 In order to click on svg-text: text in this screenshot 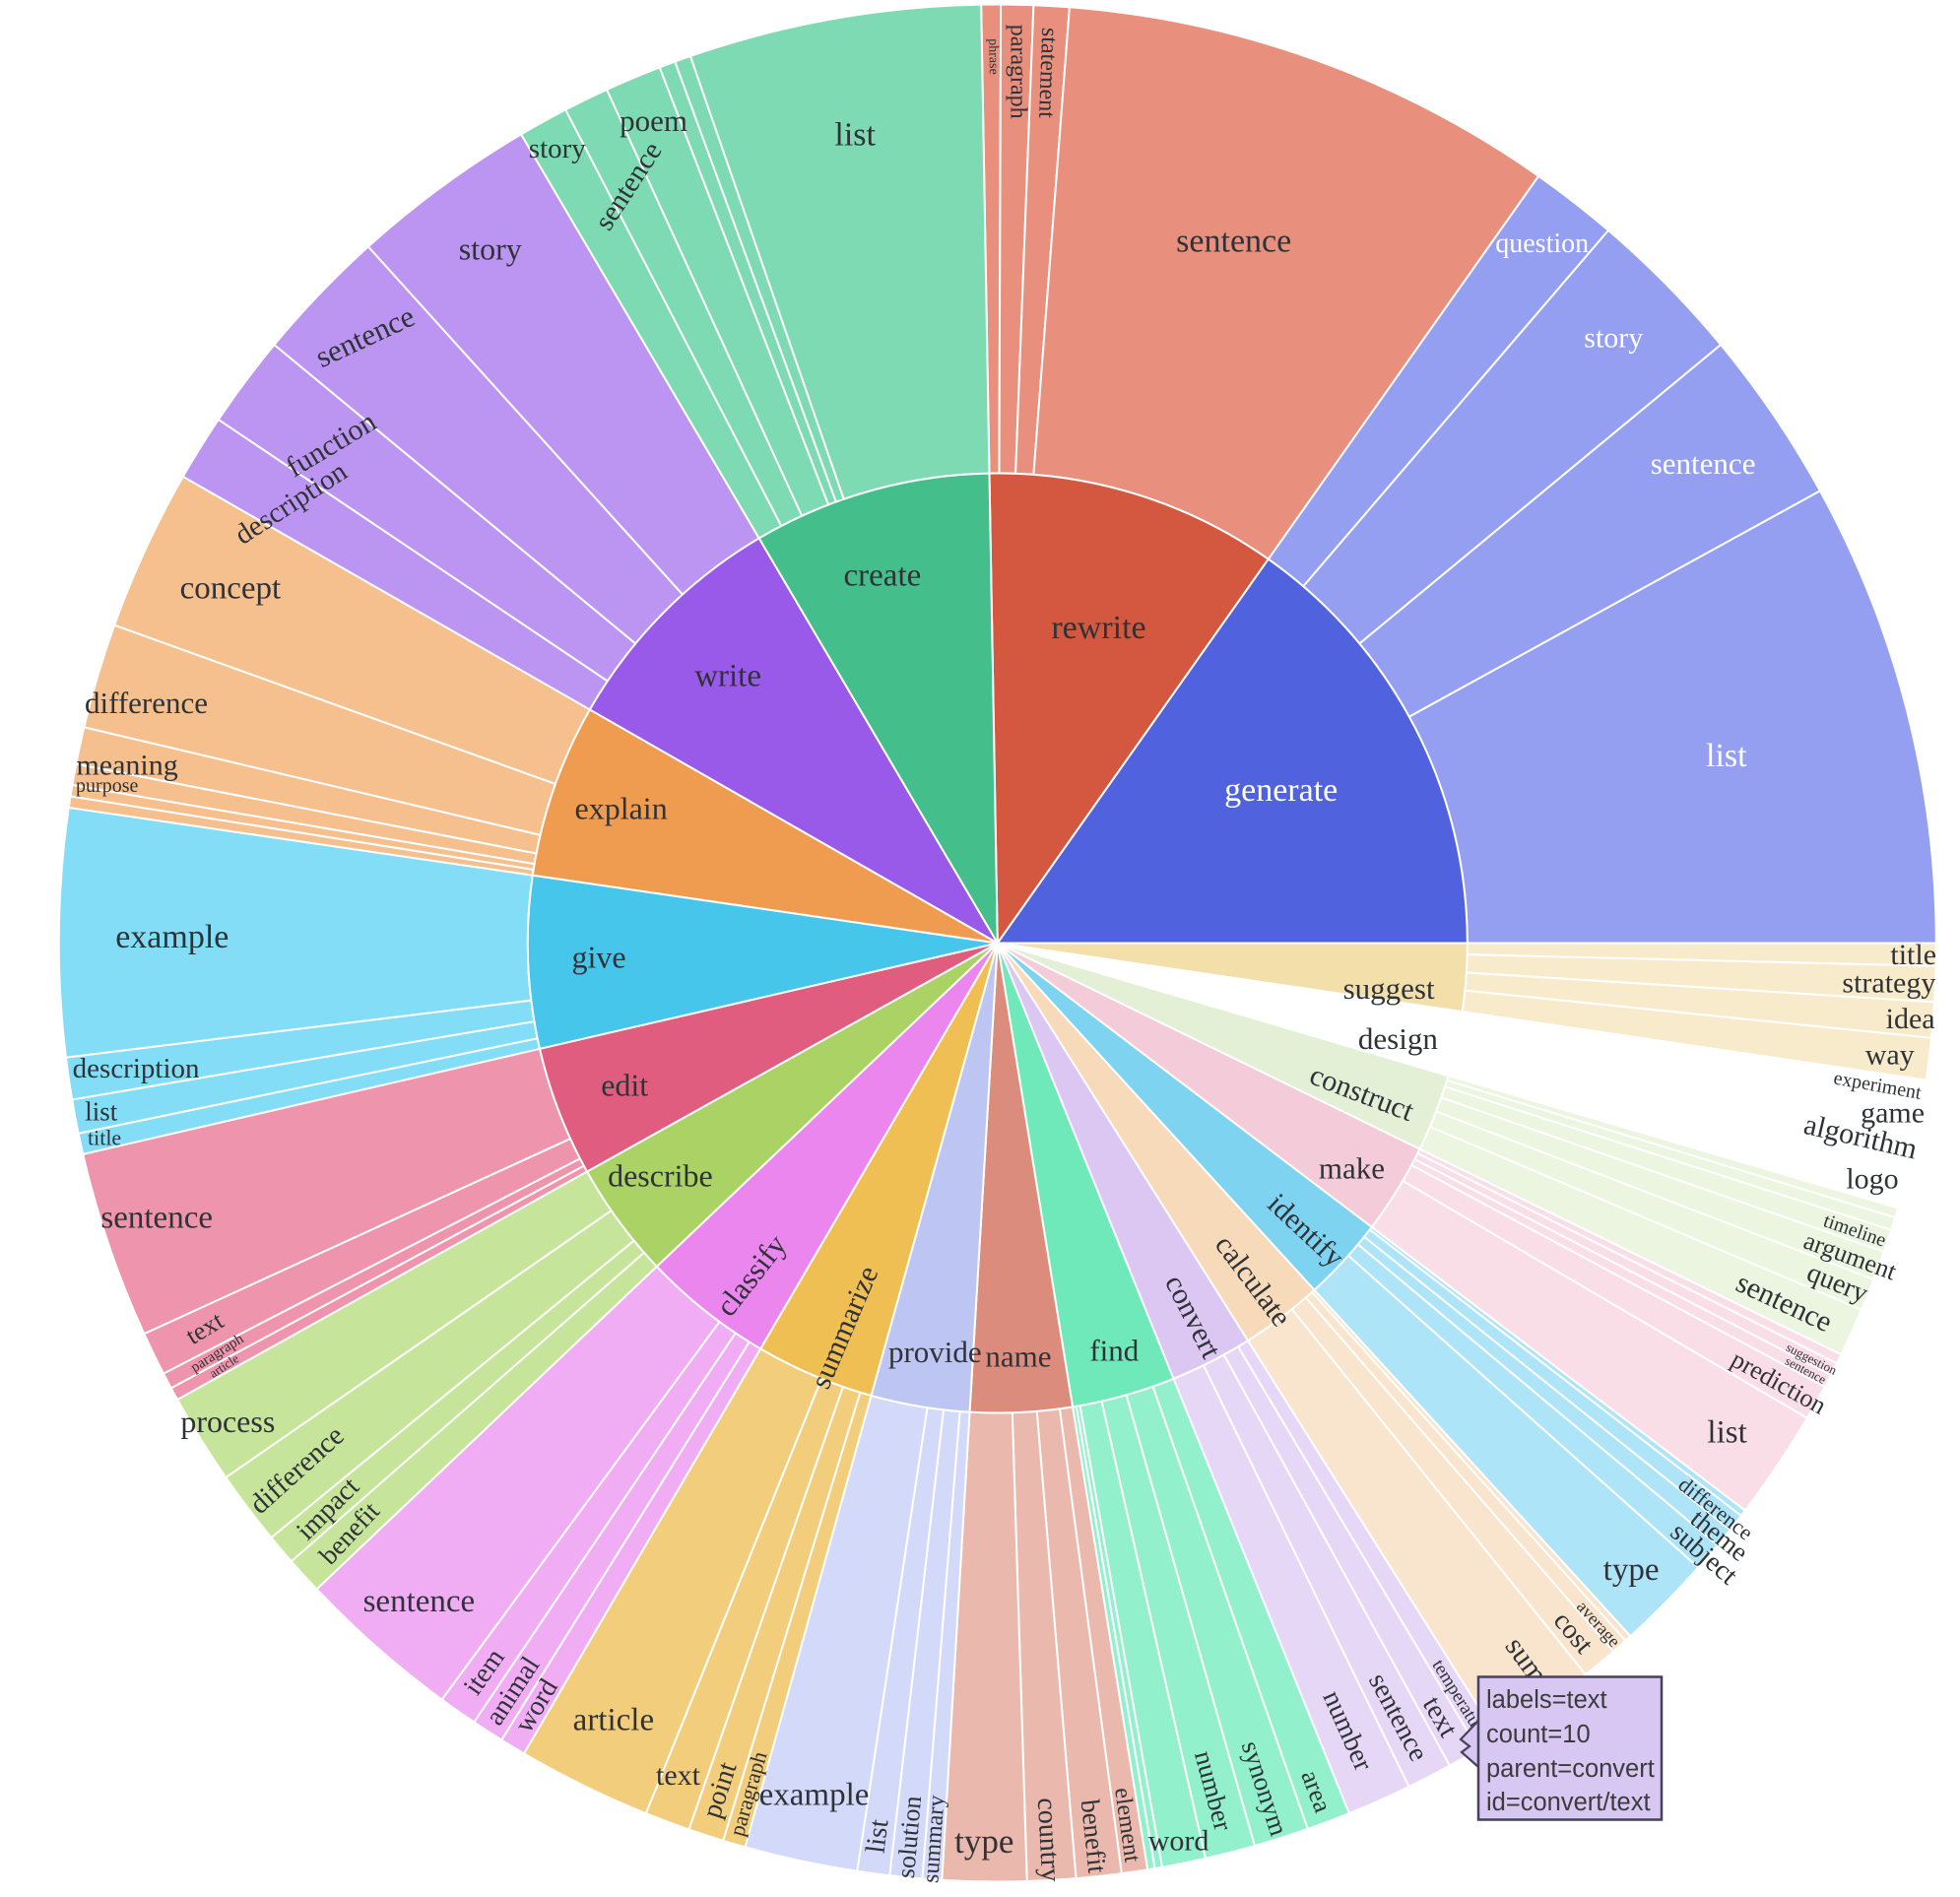, I will do `click(678, 1776)`.